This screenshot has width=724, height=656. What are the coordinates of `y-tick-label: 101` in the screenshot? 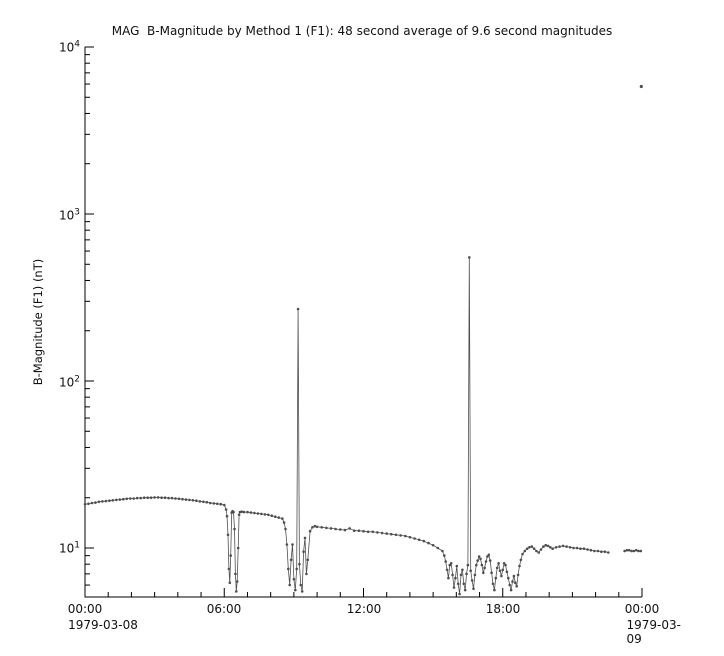 It's located at (69, 548).